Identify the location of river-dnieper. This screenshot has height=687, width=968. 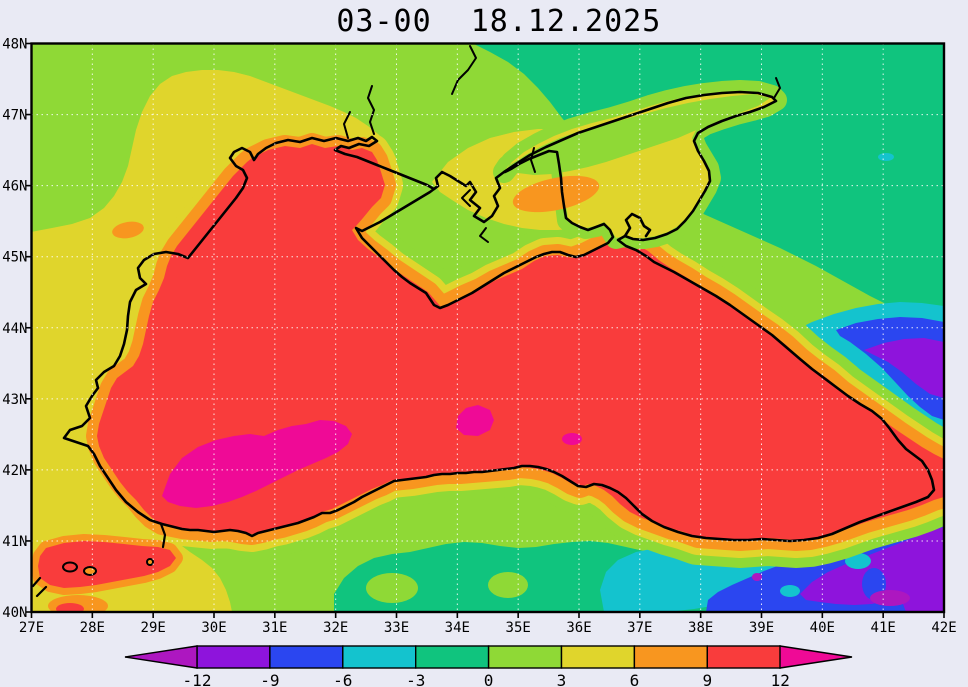
(371, 110).